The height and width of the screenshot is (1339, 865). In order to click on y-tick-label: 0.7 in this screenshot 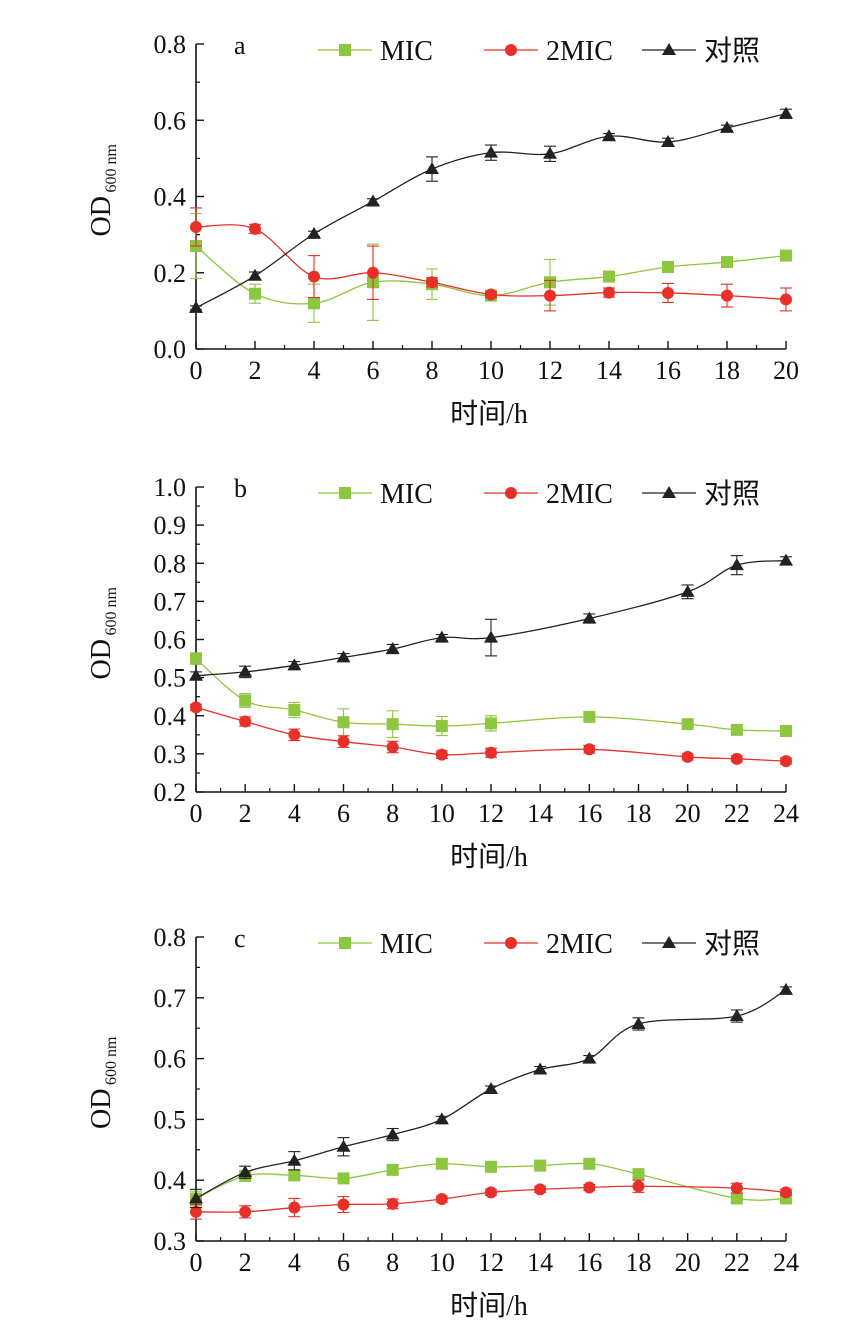, I will do `click(170, 998)`.